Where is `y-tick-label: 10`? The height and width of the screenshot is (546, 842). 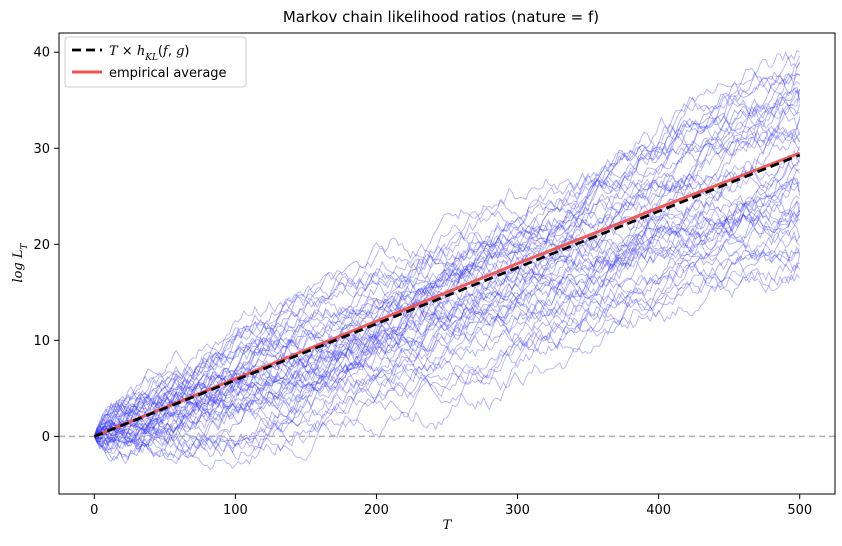
y-tick-label: 10 is located at coordinates (41, 341).